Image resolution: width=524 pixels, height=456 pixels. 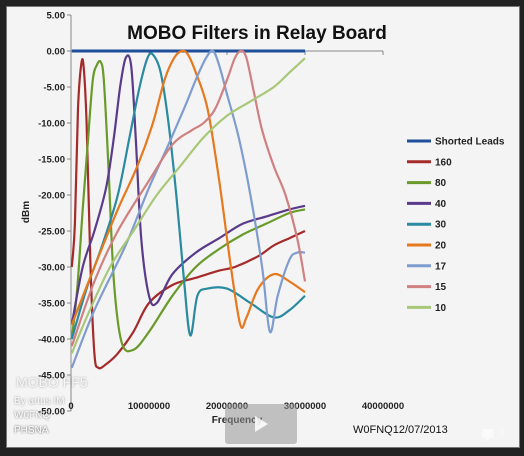 I want to click on legend-label: 17, so click(x=441, y=266).